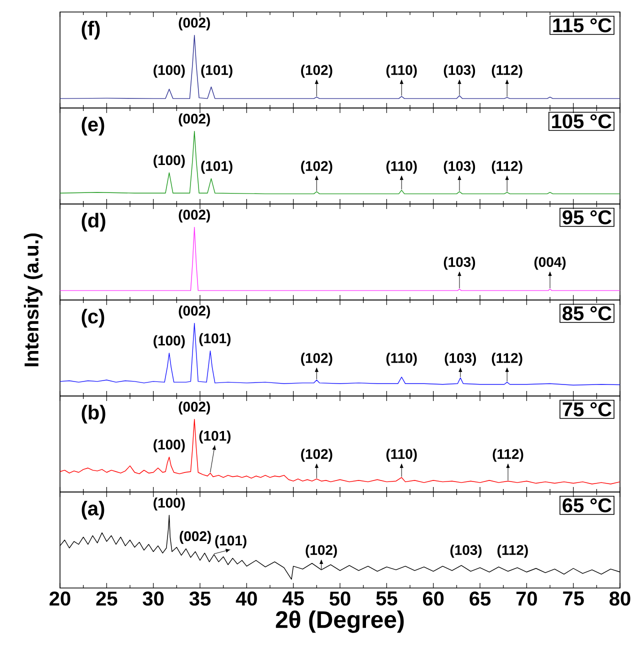  What do you see at coordinates (387, 599) in the screenshot?
I see `x-tick-label: 55` at bounding box center [387, 599].